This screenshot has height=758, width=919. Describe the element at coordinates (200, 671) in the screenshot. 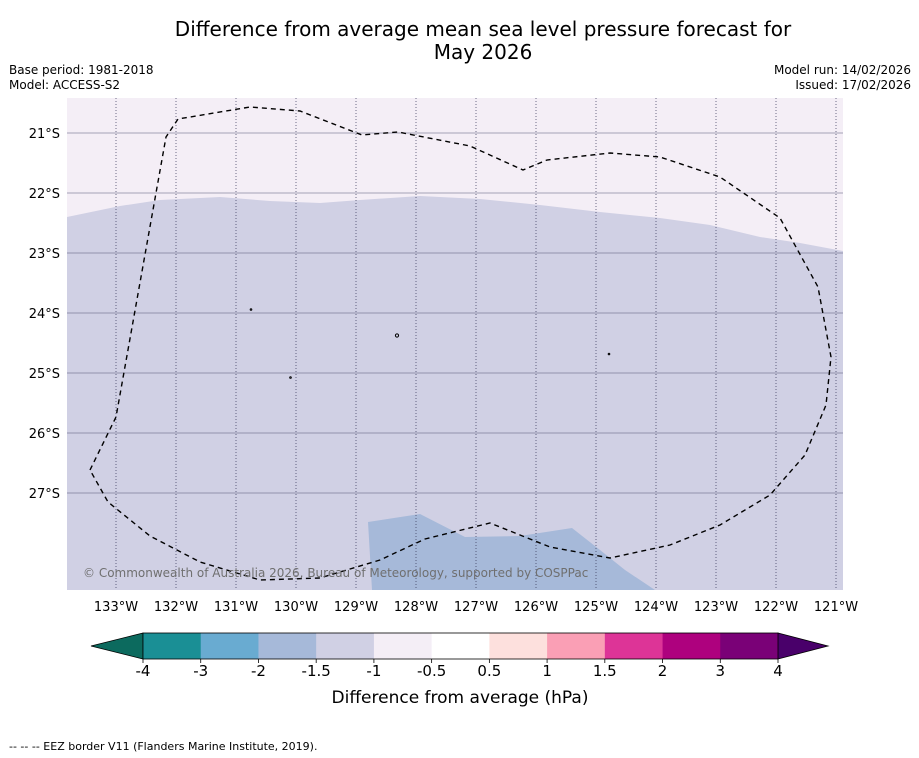

I see `colorbar-tick-label: -3` at that location.